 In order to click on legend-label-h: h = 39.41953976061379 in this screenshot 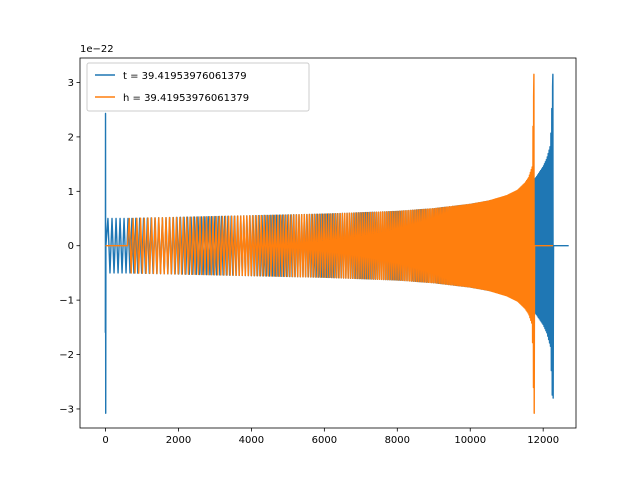, I will do `click(186, 98)`.